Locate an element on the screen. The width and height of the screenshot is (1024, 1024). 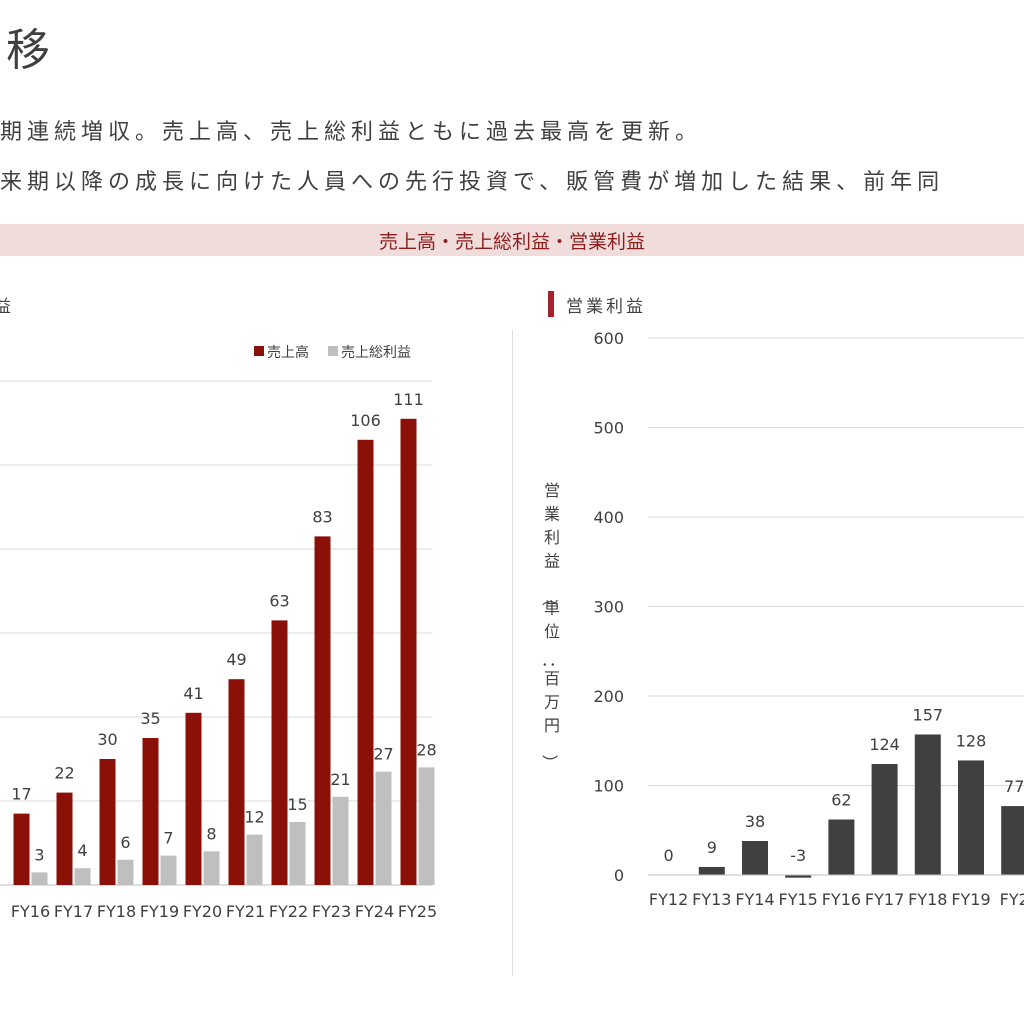
gross-profit-value-label: 27 is located at coordinates (383, 754).